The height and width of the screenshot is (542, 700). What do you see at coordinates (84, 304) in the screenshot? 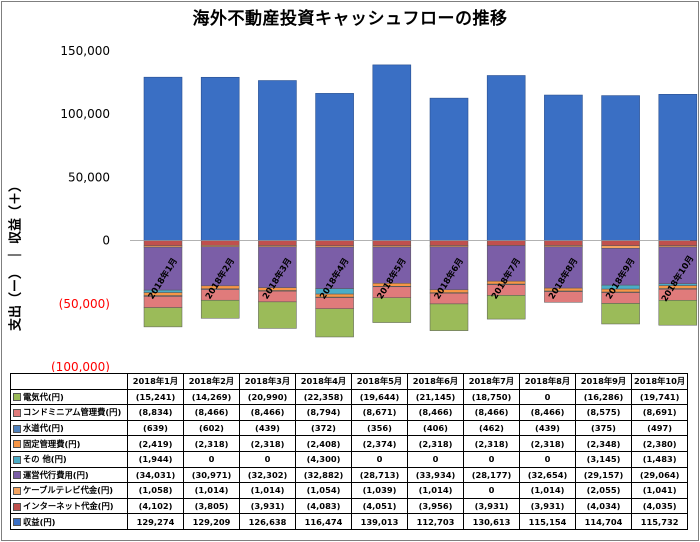
I see `y-tick-label: (50,000)` at bounding box center [84, 304].